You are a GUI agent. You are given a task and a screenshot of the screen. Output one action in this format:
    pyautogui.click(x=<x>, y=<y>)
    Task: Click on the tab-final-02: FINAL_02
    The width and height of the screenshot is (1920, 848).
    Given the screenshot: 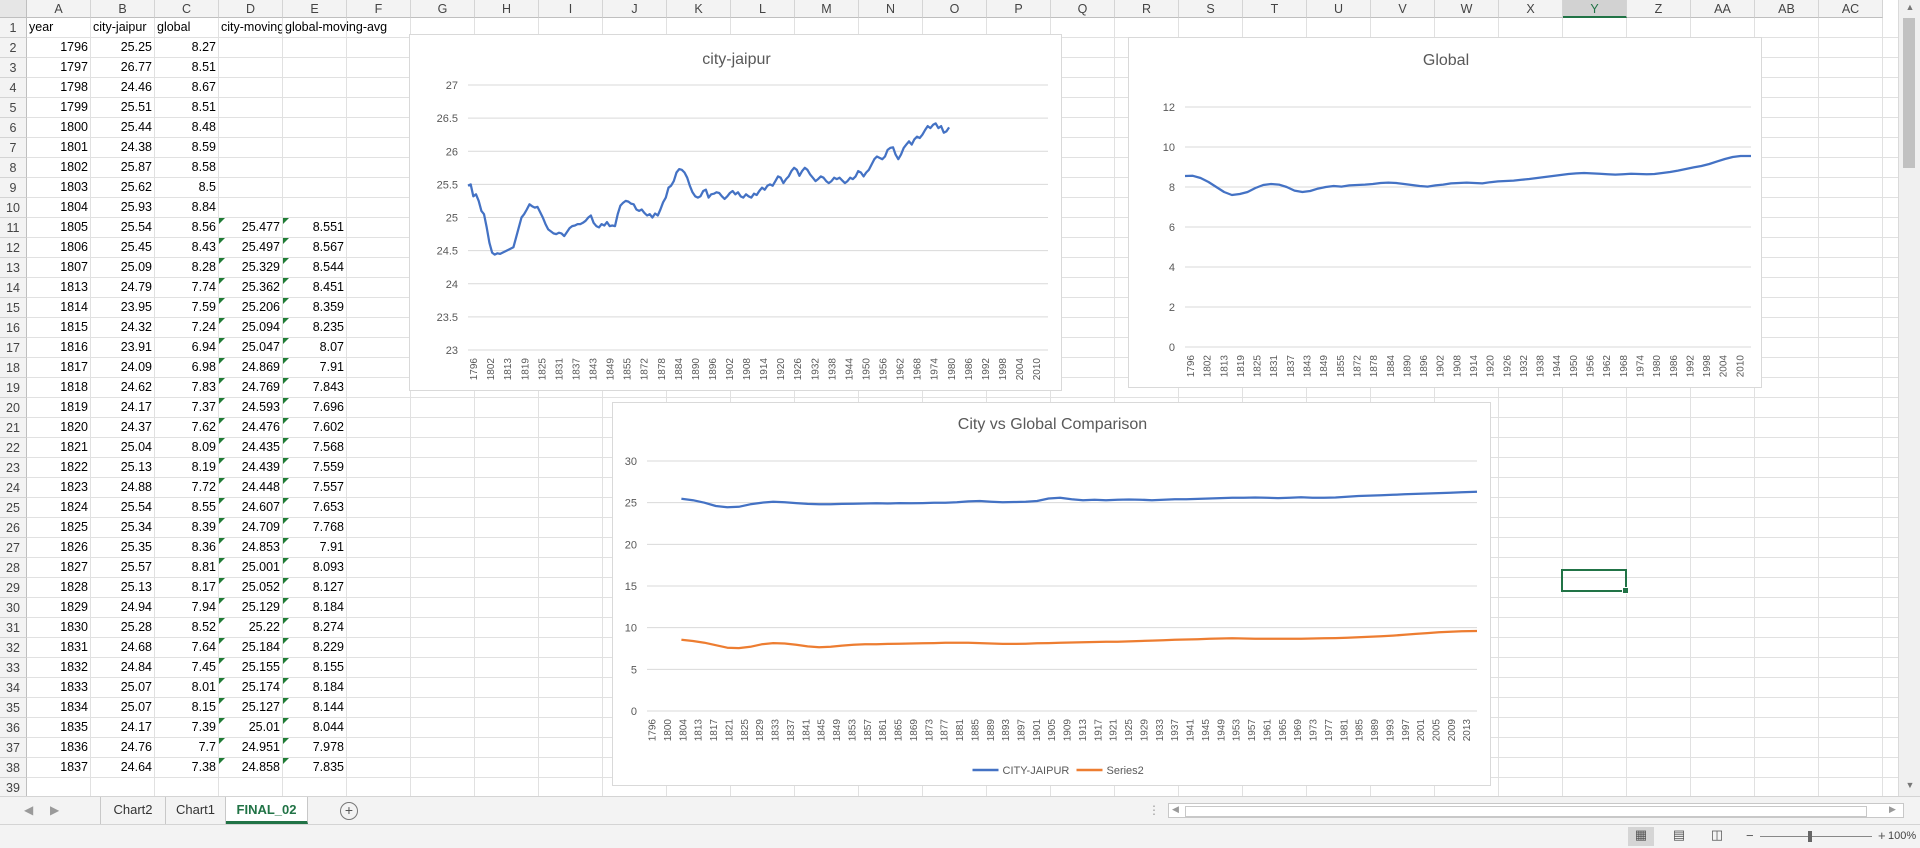 What is the action you would take?
    pyautogui.click(x=267, y=810)
    